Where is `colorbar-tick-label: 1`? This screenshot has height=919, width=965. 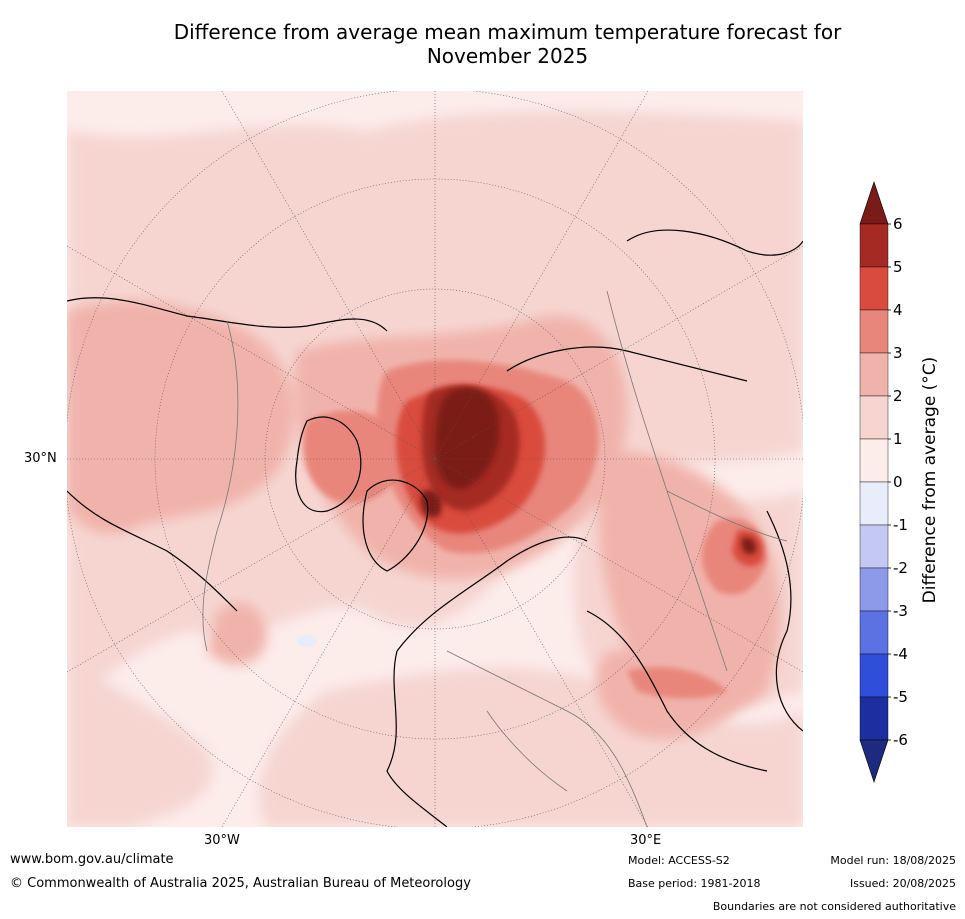
colorbar-tick-label: 1 is located at coordinates (898, 439).